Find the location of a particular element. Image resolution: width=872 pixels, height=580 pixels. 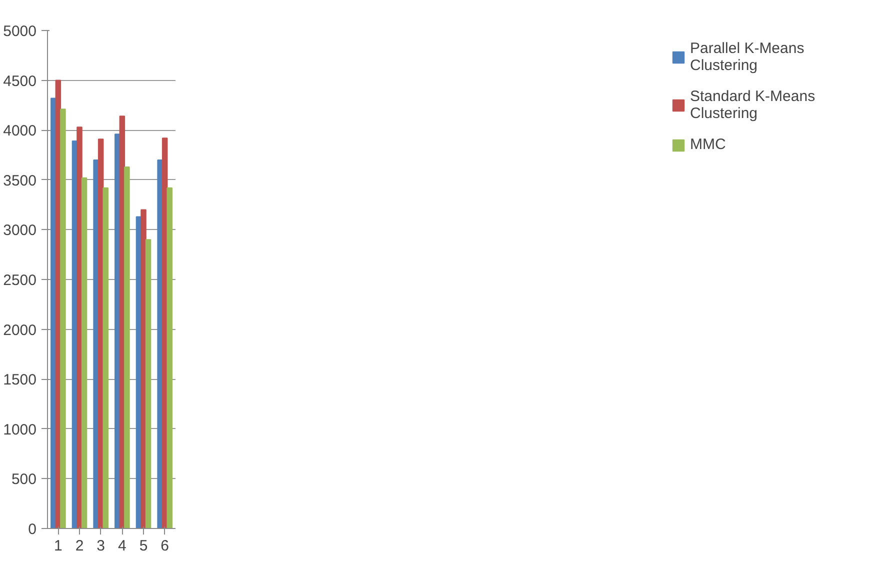

x-tick-label: 3 is located at coordinates (101, 546).